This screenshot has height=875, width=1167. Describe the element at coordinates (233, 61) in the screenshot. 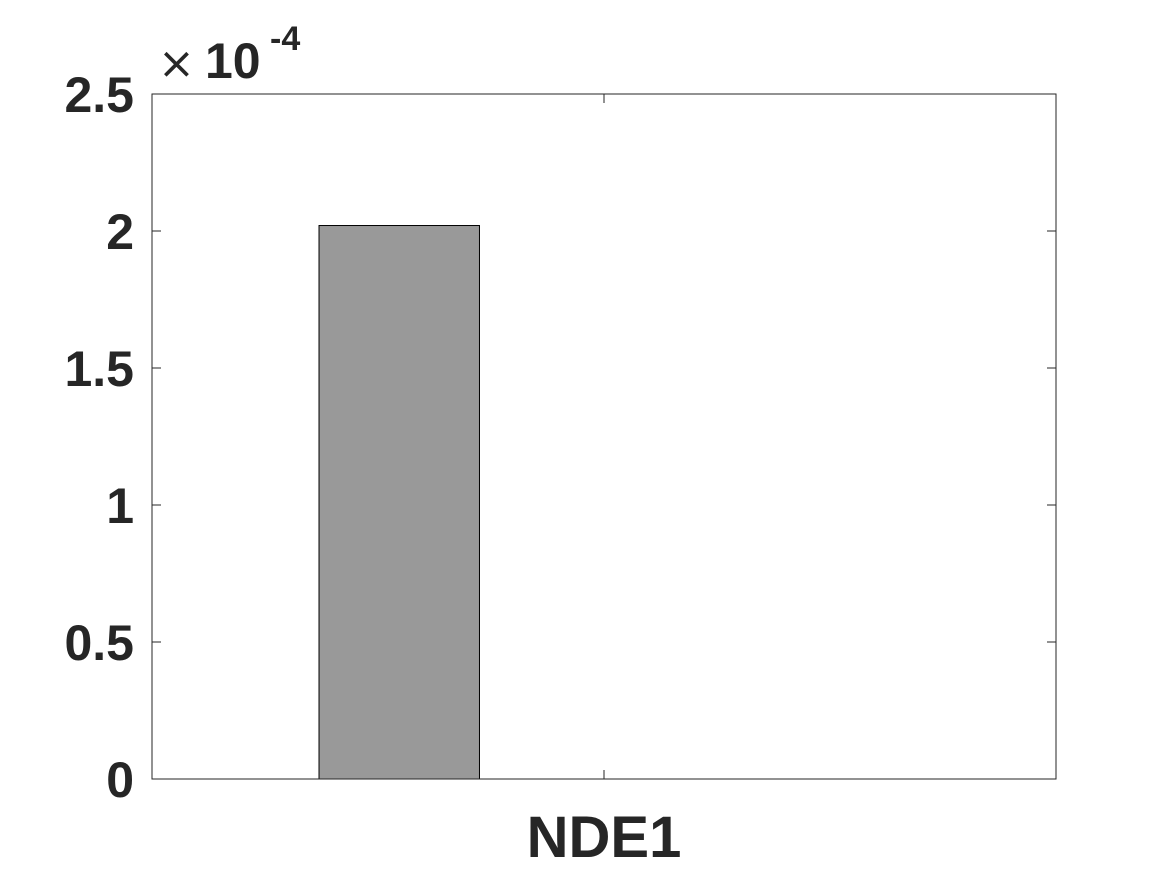

I see `multiplier-base: 10` at that location.